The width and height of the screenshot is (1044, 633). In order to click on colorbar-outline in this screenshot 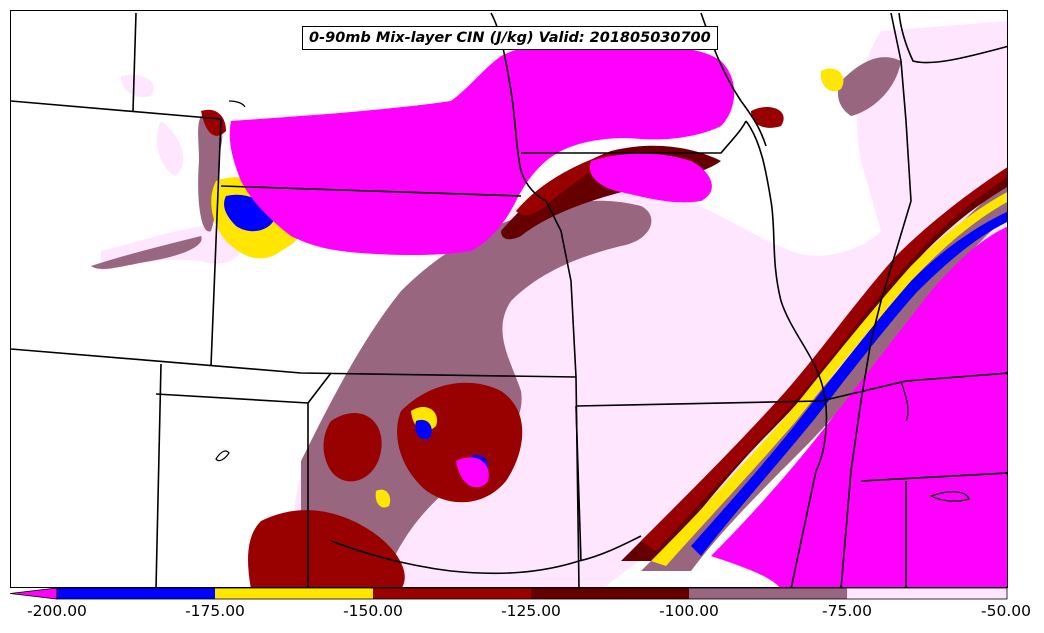, I will do `click(532, 593)`.